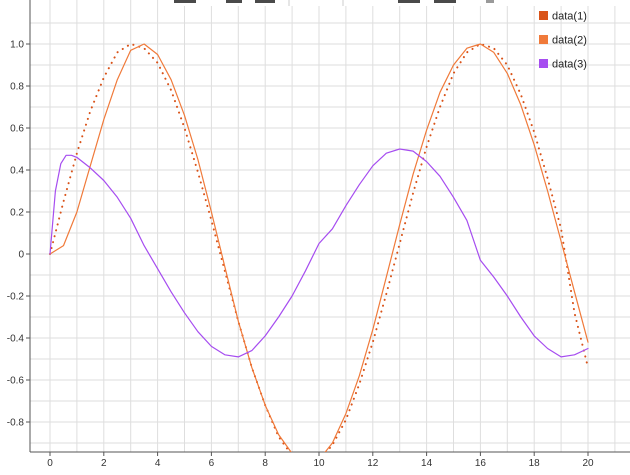 This screenshot has height=475, width=630. Describe the element at coordinates (373, 463) in the screenshot. I see `x-tick-label: 12` at that location.